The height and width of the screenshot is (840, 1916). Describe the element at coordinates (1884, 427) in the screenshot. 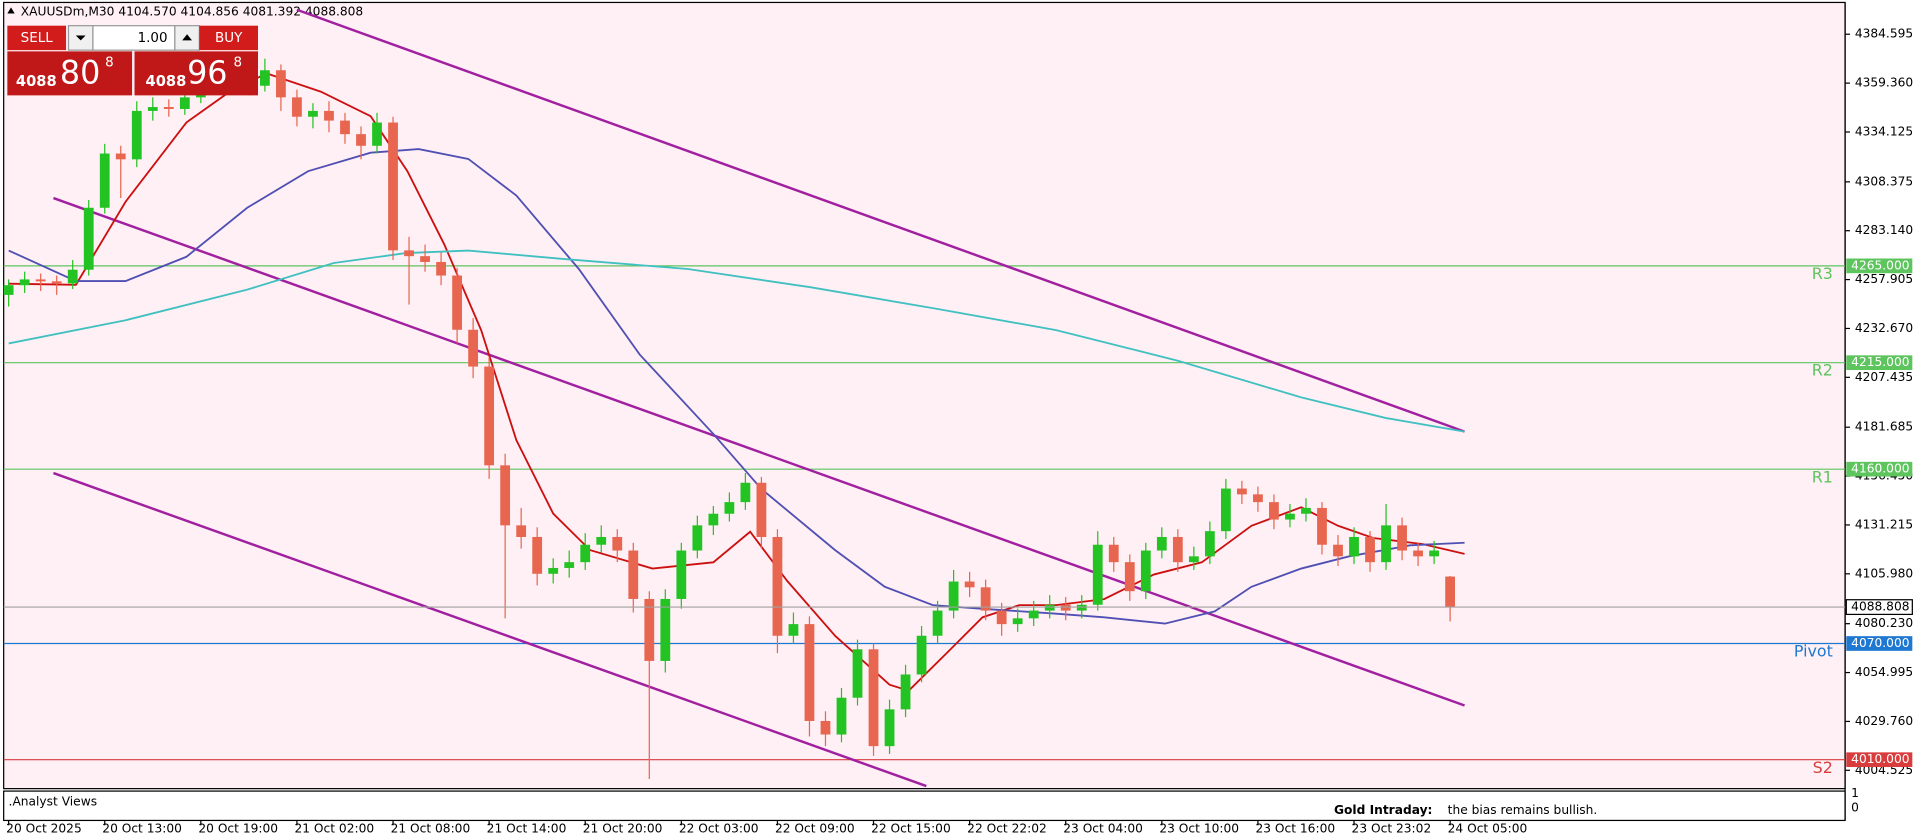

I see `y-tick-label: 4181.685` at that location.